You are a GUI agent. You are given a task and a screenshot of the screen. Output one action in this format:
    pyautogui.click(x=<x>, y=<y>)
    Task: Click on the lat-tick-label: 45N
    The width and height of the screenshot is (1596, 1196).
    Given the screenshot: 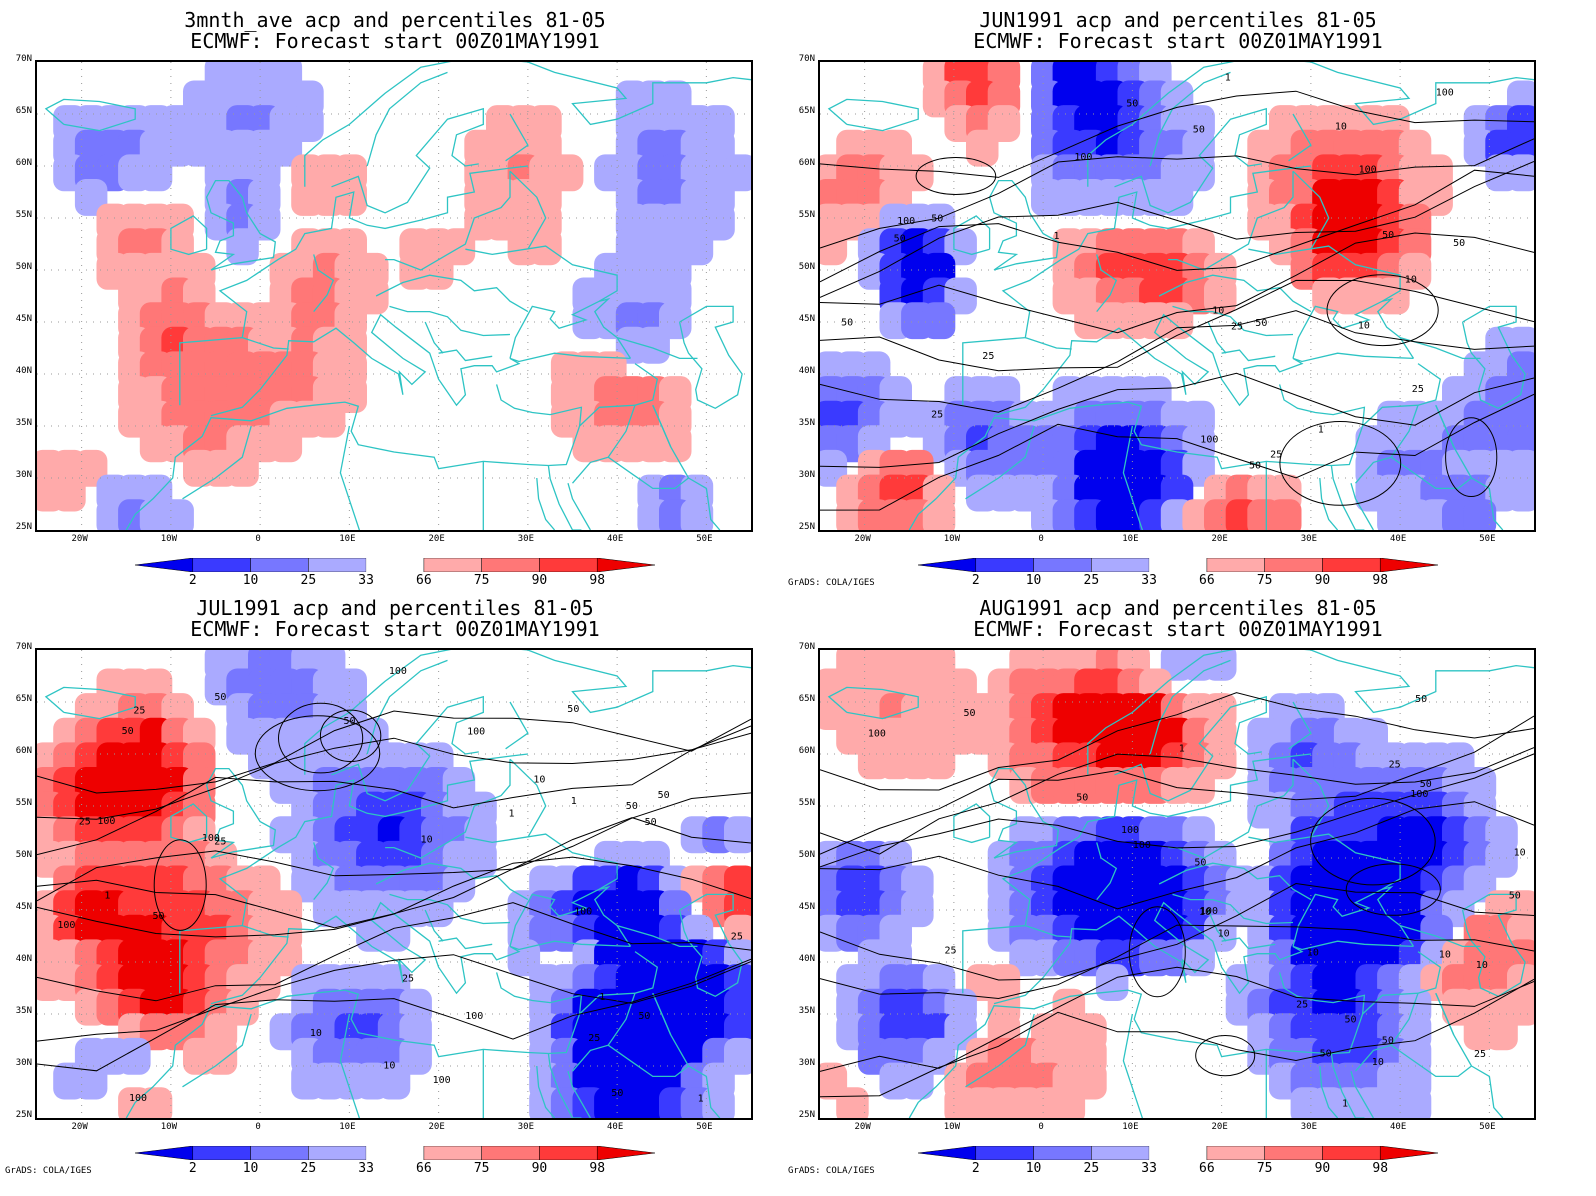 What is the action you would take?
    pyautogui.click(x=23, y=319)
    